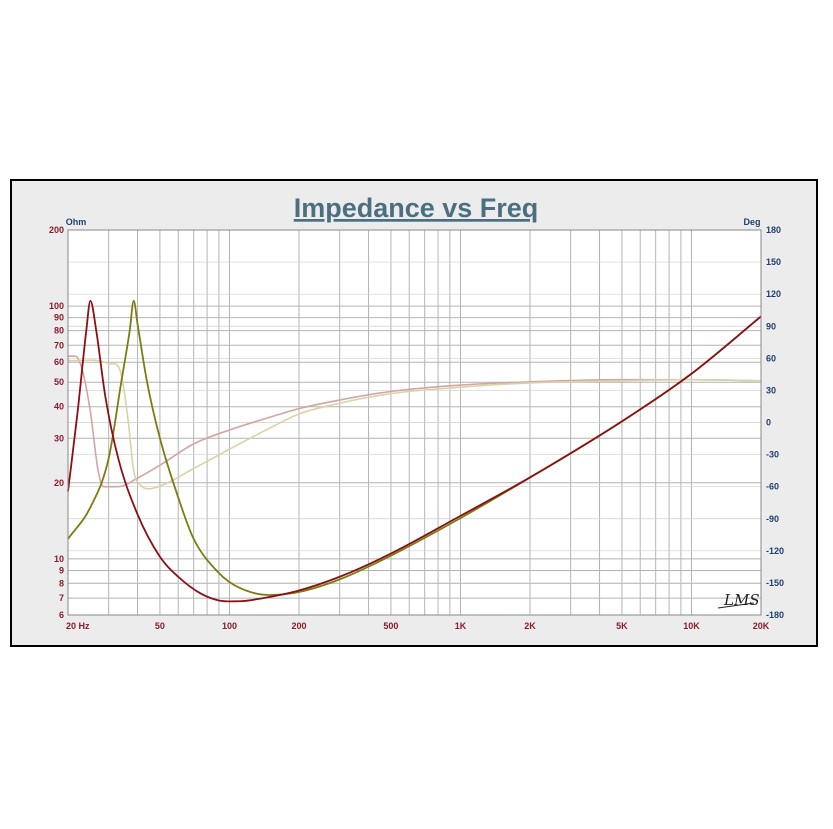 This screenshot has height=829, width=833. I want to click on right-tick-label: -150, so click(775, 583).